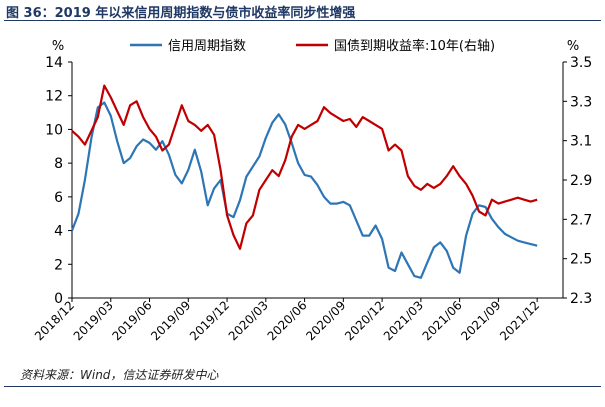 Image resolution: width=605 pixels, height=407 pixels. I want to click on x-tick-label: 2021/09, so click(480, 320).